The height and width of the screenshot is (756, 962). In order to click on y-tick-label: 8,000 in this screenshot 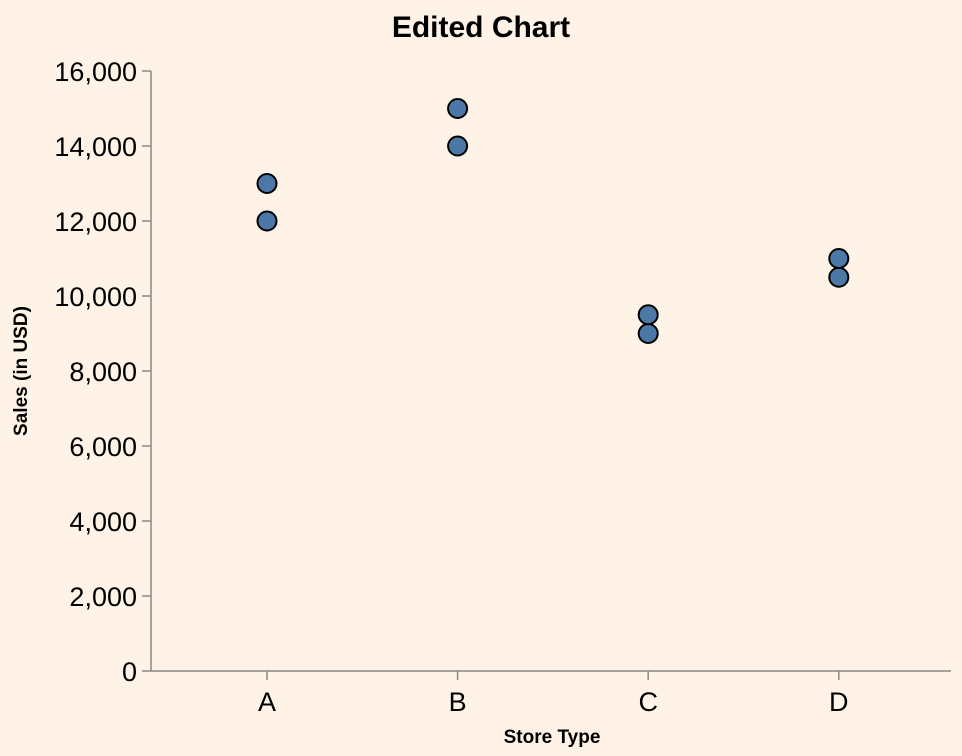, I will do `click(103, 372)`.